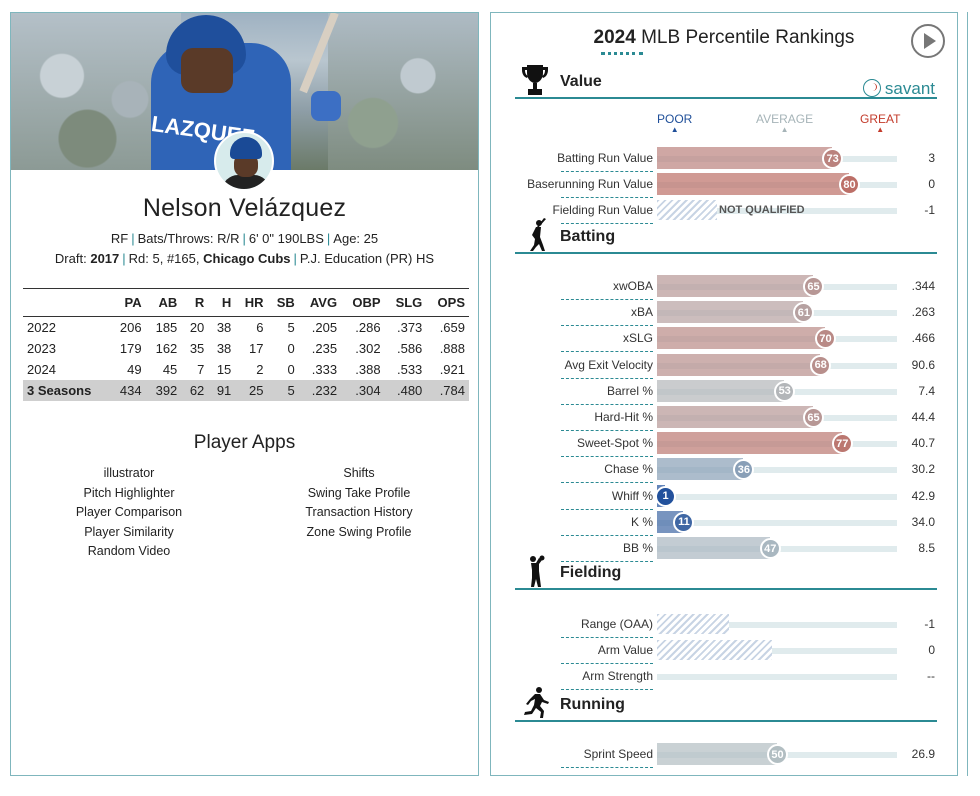 The image size is (980, 796). What do you see at coordinates (923, 469) in the screenshot?
I see `metric-value: 30.2` at bounding box center [923, 469].